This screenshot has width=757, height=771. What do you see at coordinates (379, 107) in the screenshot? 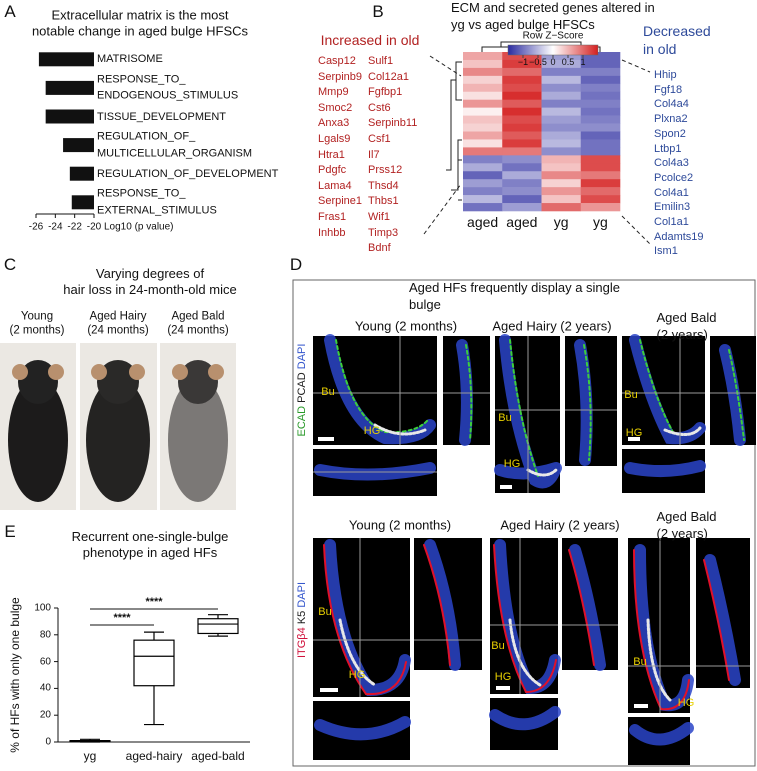
I see `gene-label: Cst6` at bounding box center [379, 107].